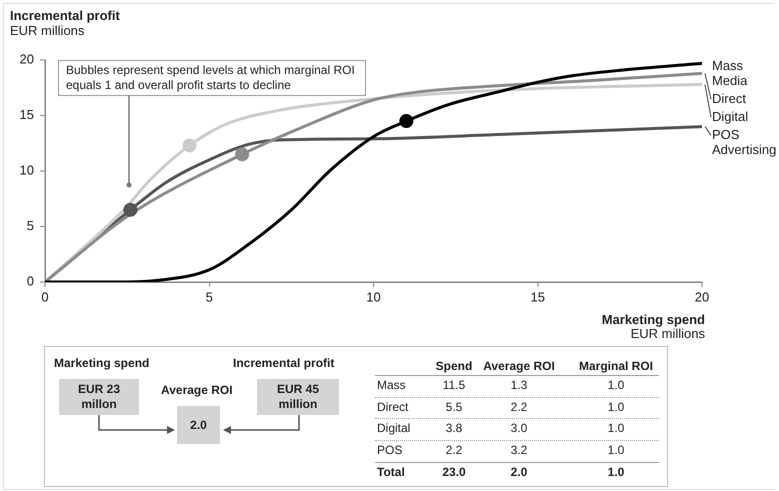 This screenshot has width=779, height=491. Describe the element at coordinates (99, 397) in the screenshot. I see `text: EUR 23 millon` at that location.